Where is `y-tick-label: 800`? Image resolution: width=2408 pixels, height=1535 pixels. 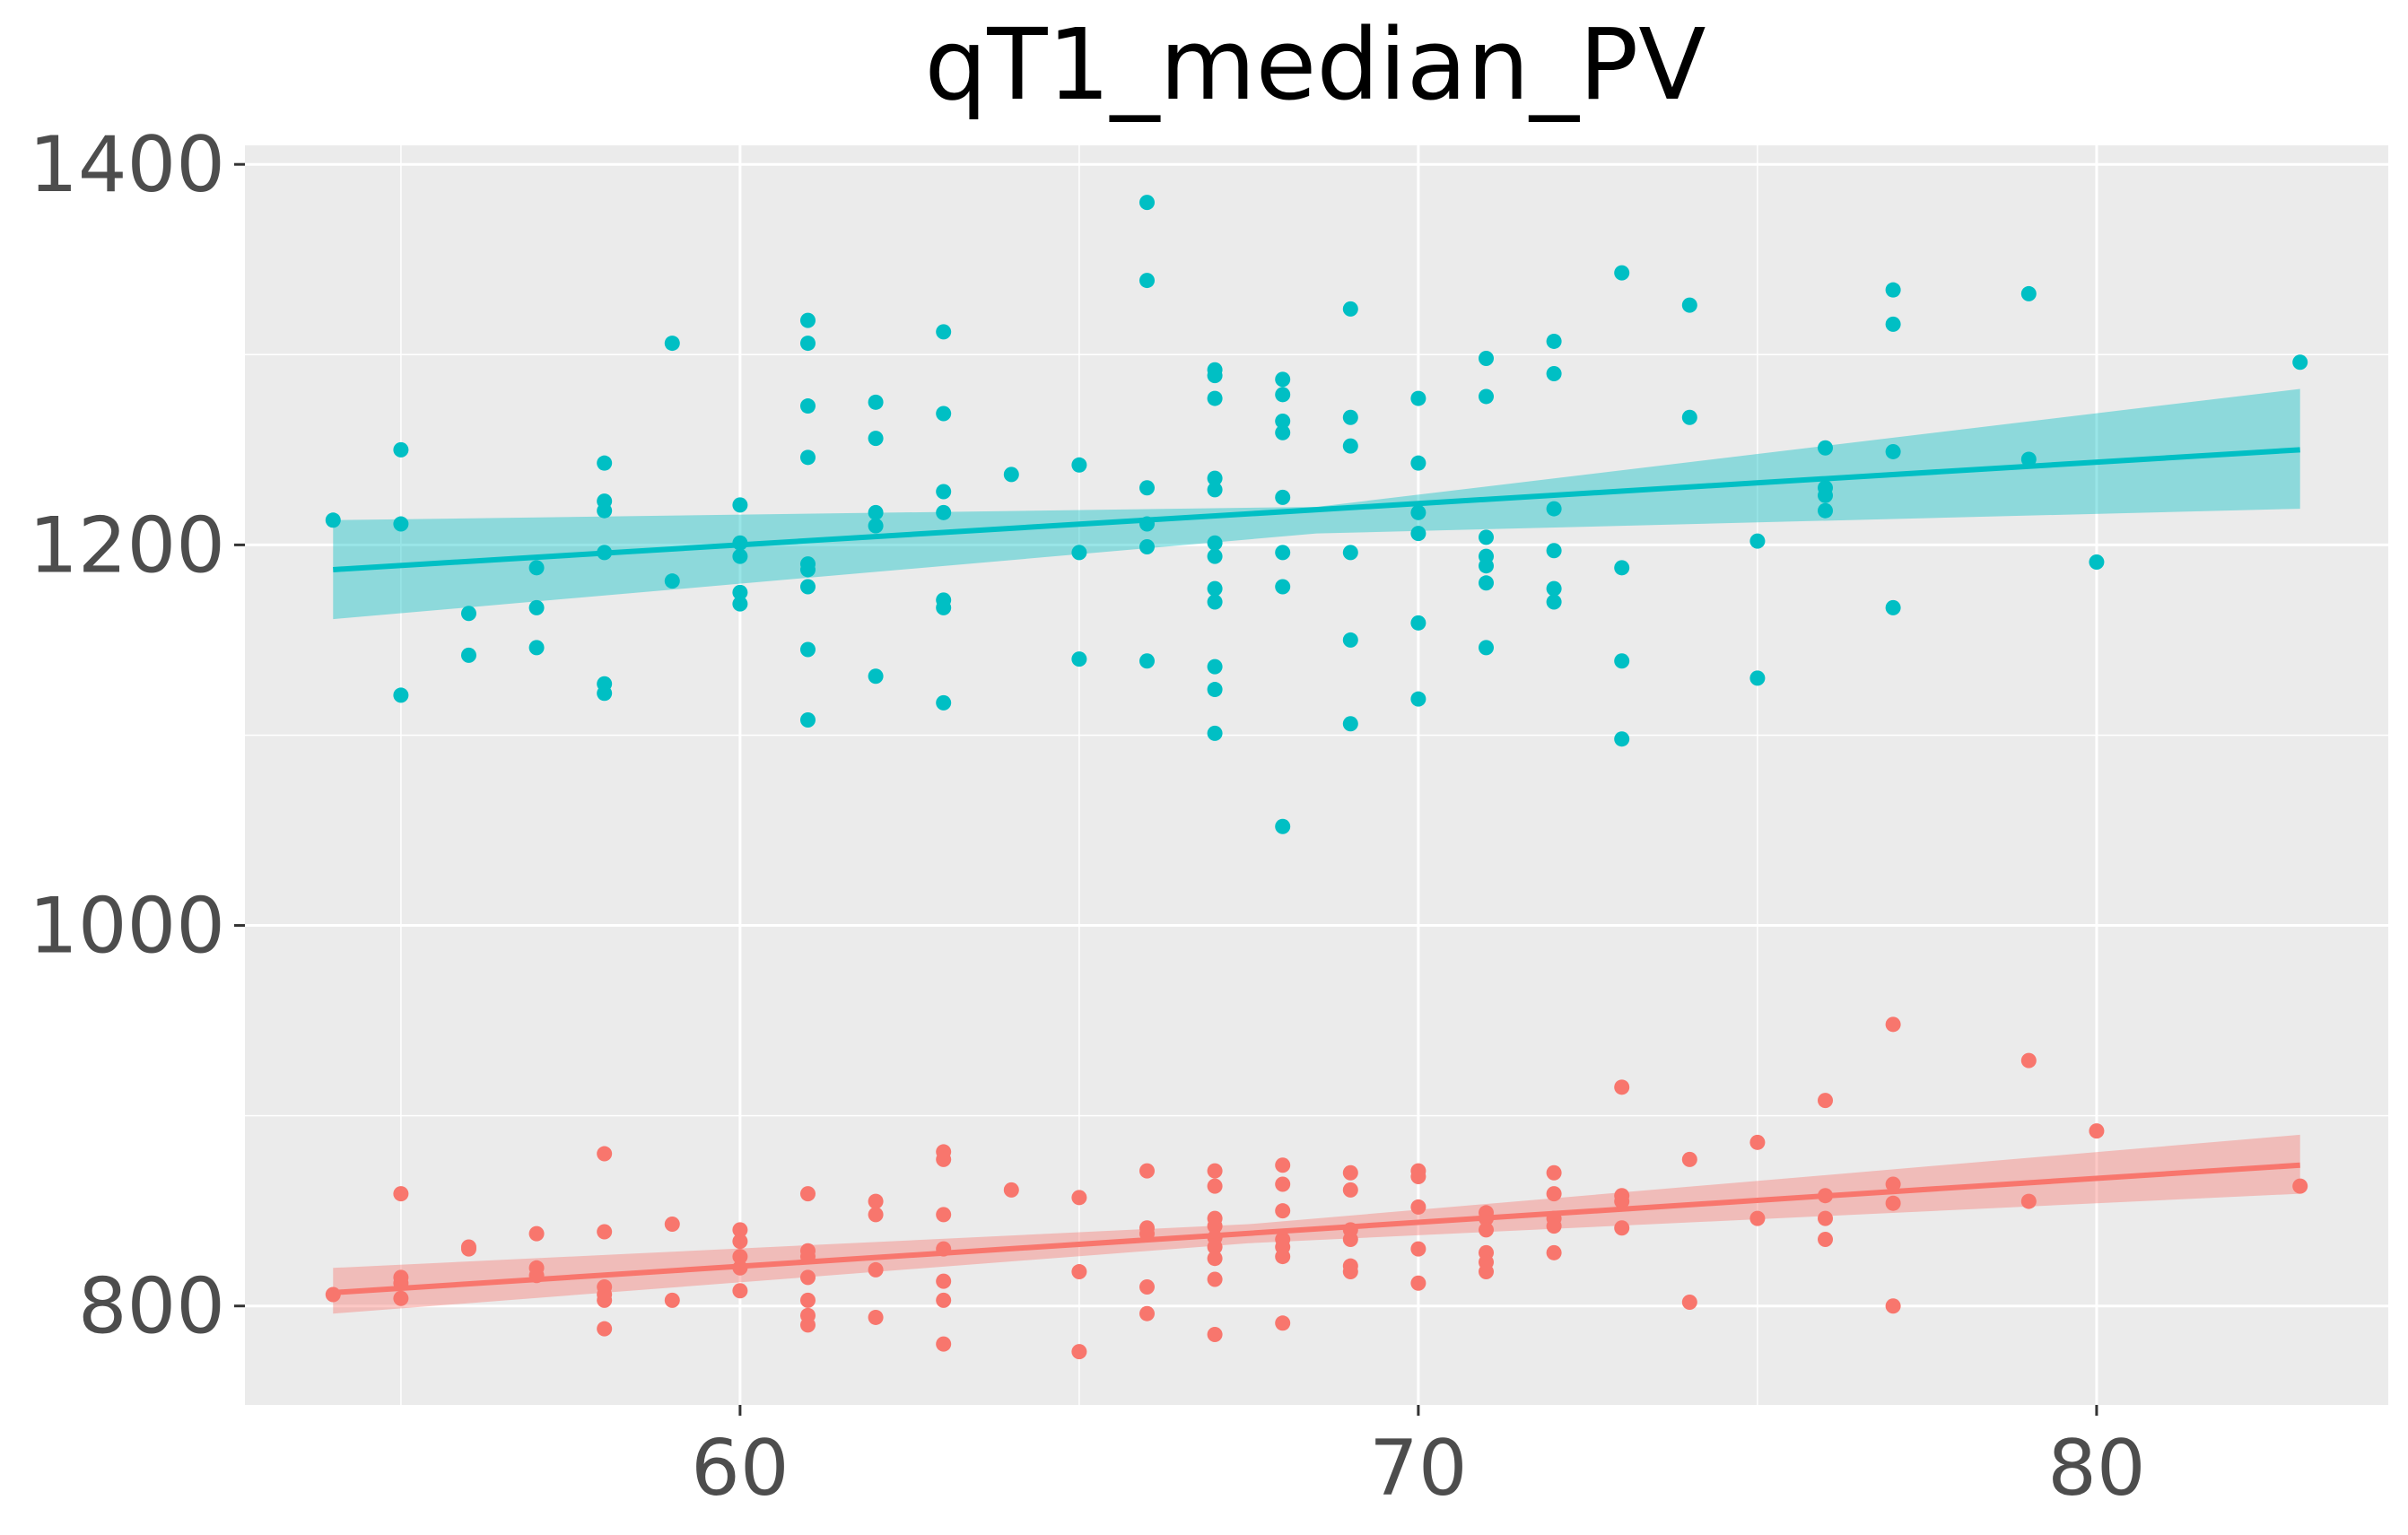
y-tick-label: 800 is located at coordinates (151, 1307).